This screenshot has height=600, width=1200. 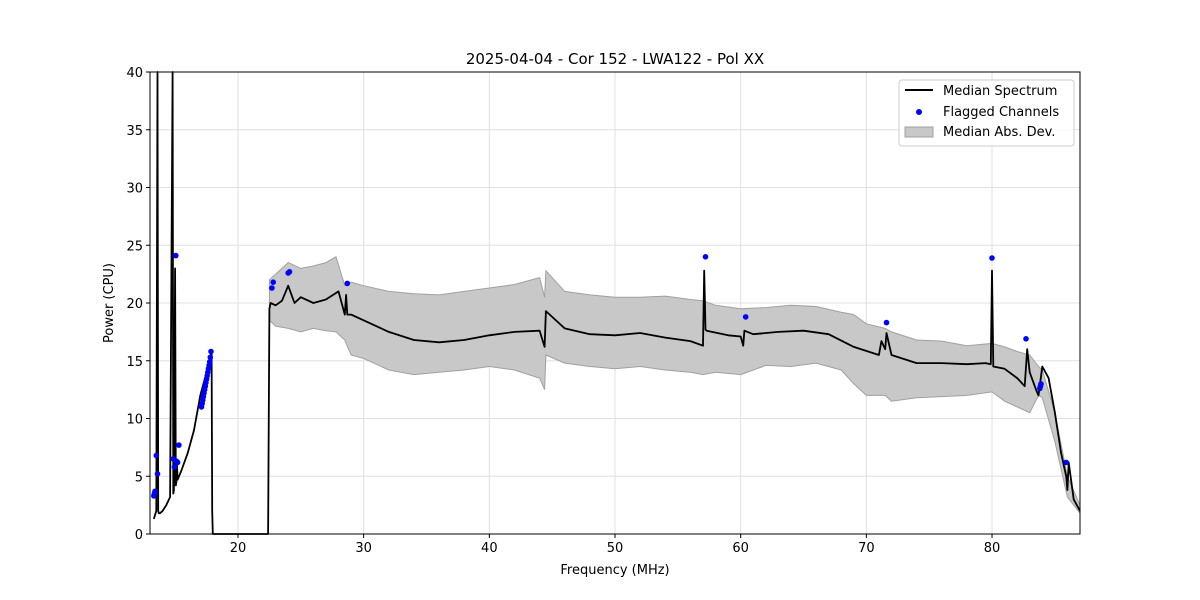 What do you see at coordinates (866, 548) in the screenshot?
I see `x-tick-label: 70` at bounding box center [866, 548].